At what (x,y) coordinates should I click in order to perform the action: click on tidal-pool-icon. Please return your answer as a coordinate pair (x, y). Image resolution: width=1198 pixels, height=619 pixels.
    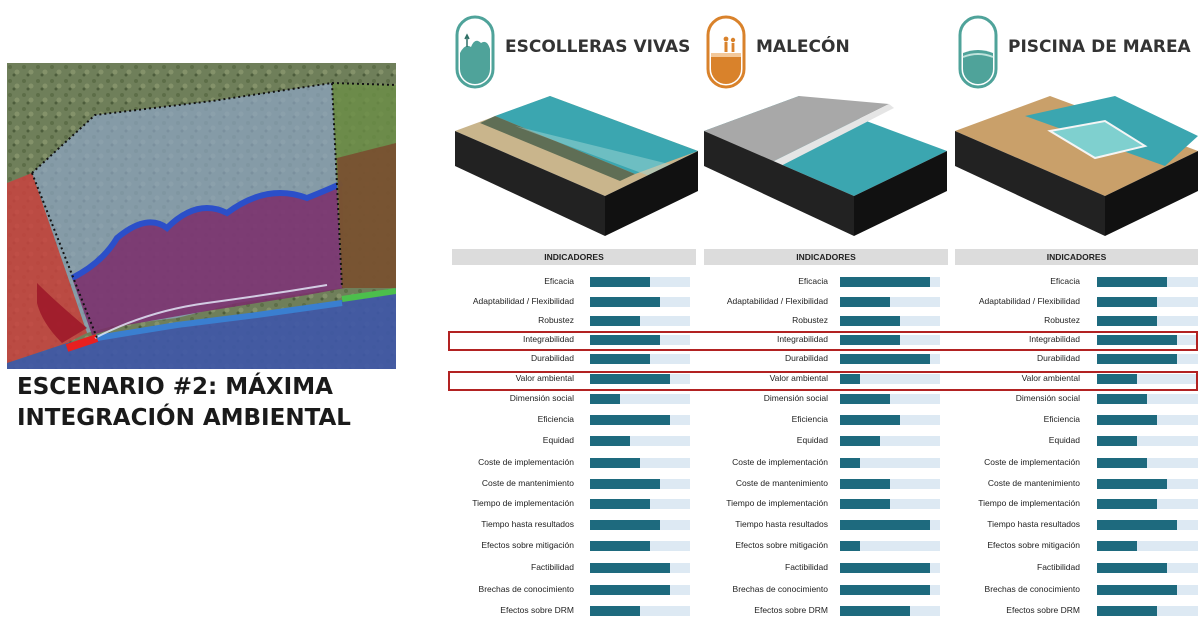
    Looking at the image, I should click on (978, 52).